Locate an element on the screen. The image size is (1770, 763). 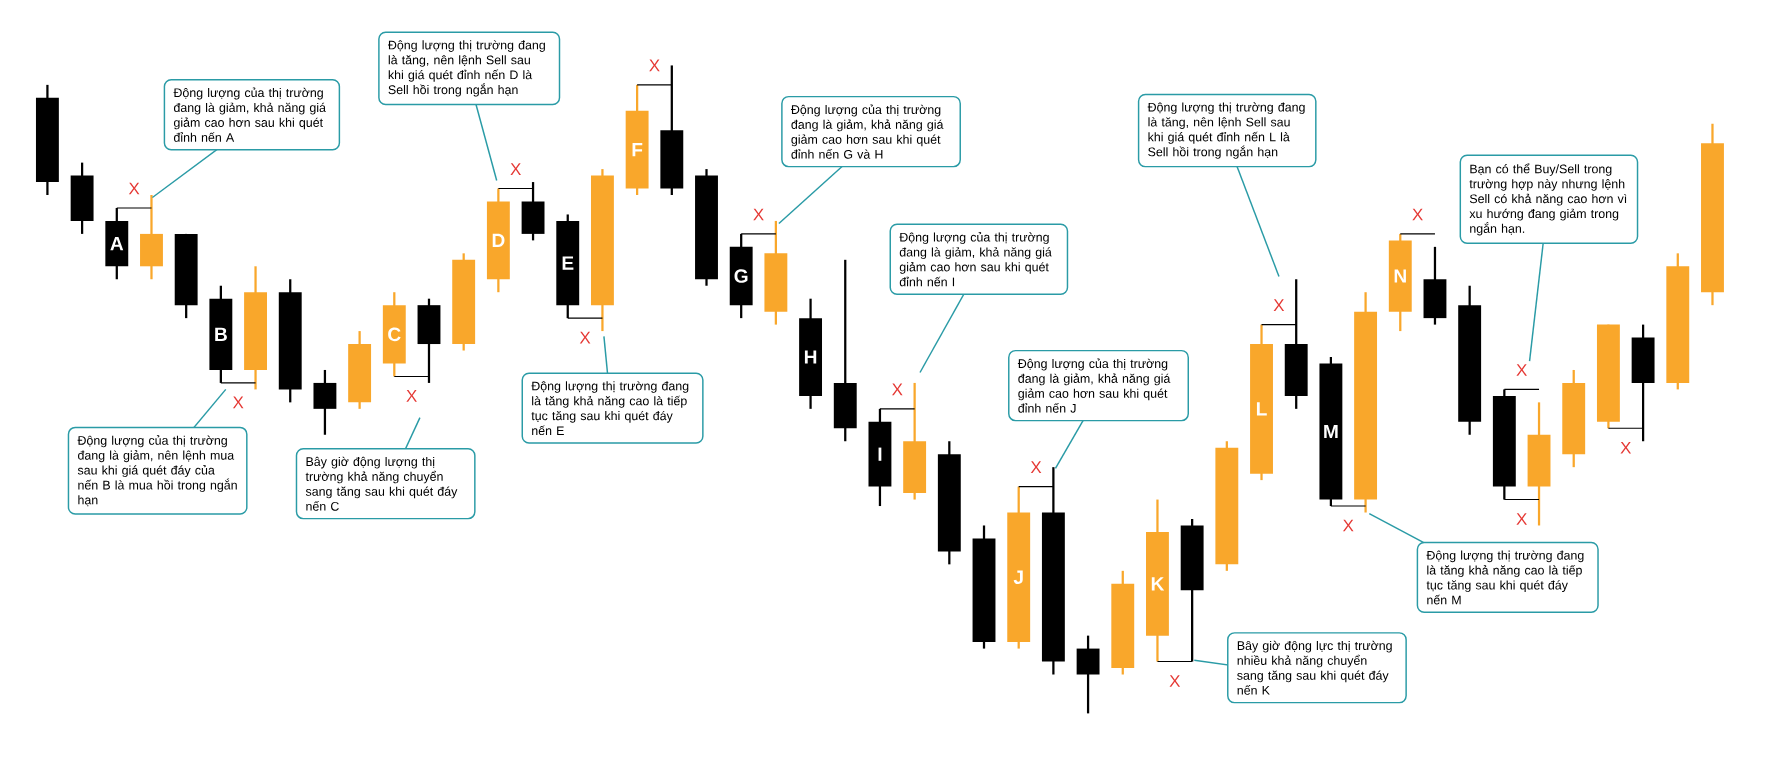
text: N is located at coordinates (1400, 276).